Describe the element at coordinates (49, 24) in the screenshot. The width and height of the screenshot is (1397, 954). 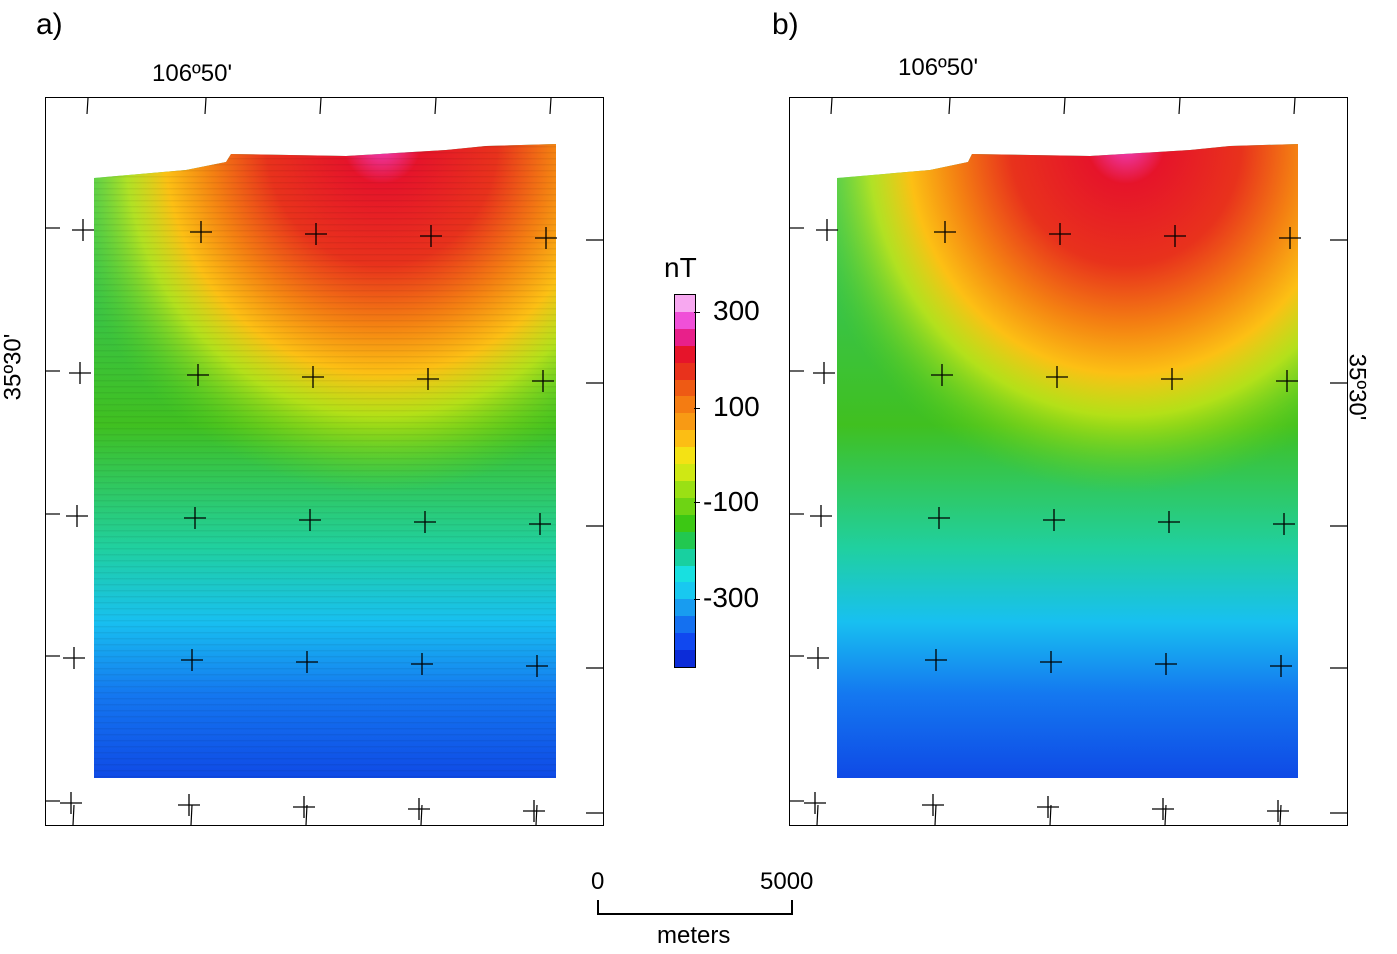
I see `panel-a-letter: a)` at that location.